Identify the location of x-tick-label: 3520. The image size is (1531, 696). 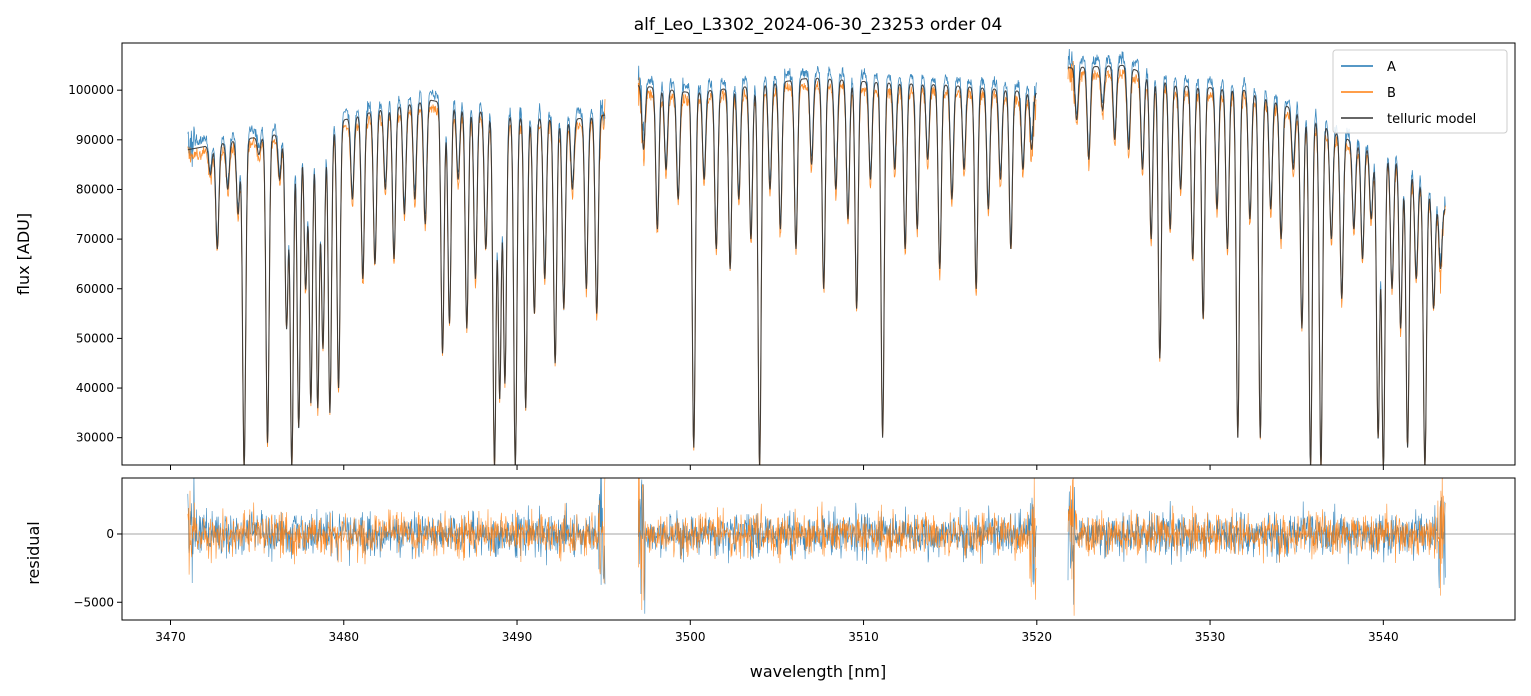
(1037, 637).